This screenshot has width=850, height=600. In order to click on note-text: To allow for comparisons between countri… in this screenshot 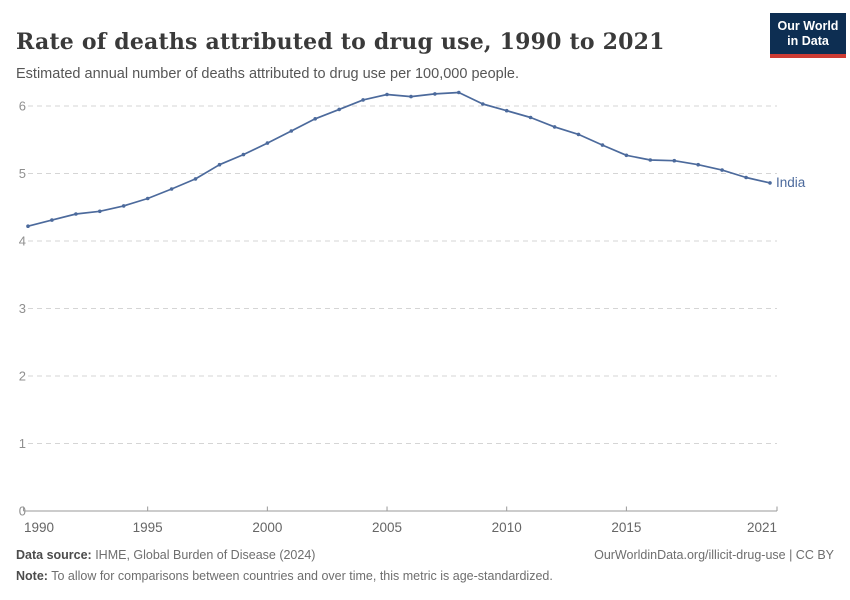, I will do `click(300, 576)`.